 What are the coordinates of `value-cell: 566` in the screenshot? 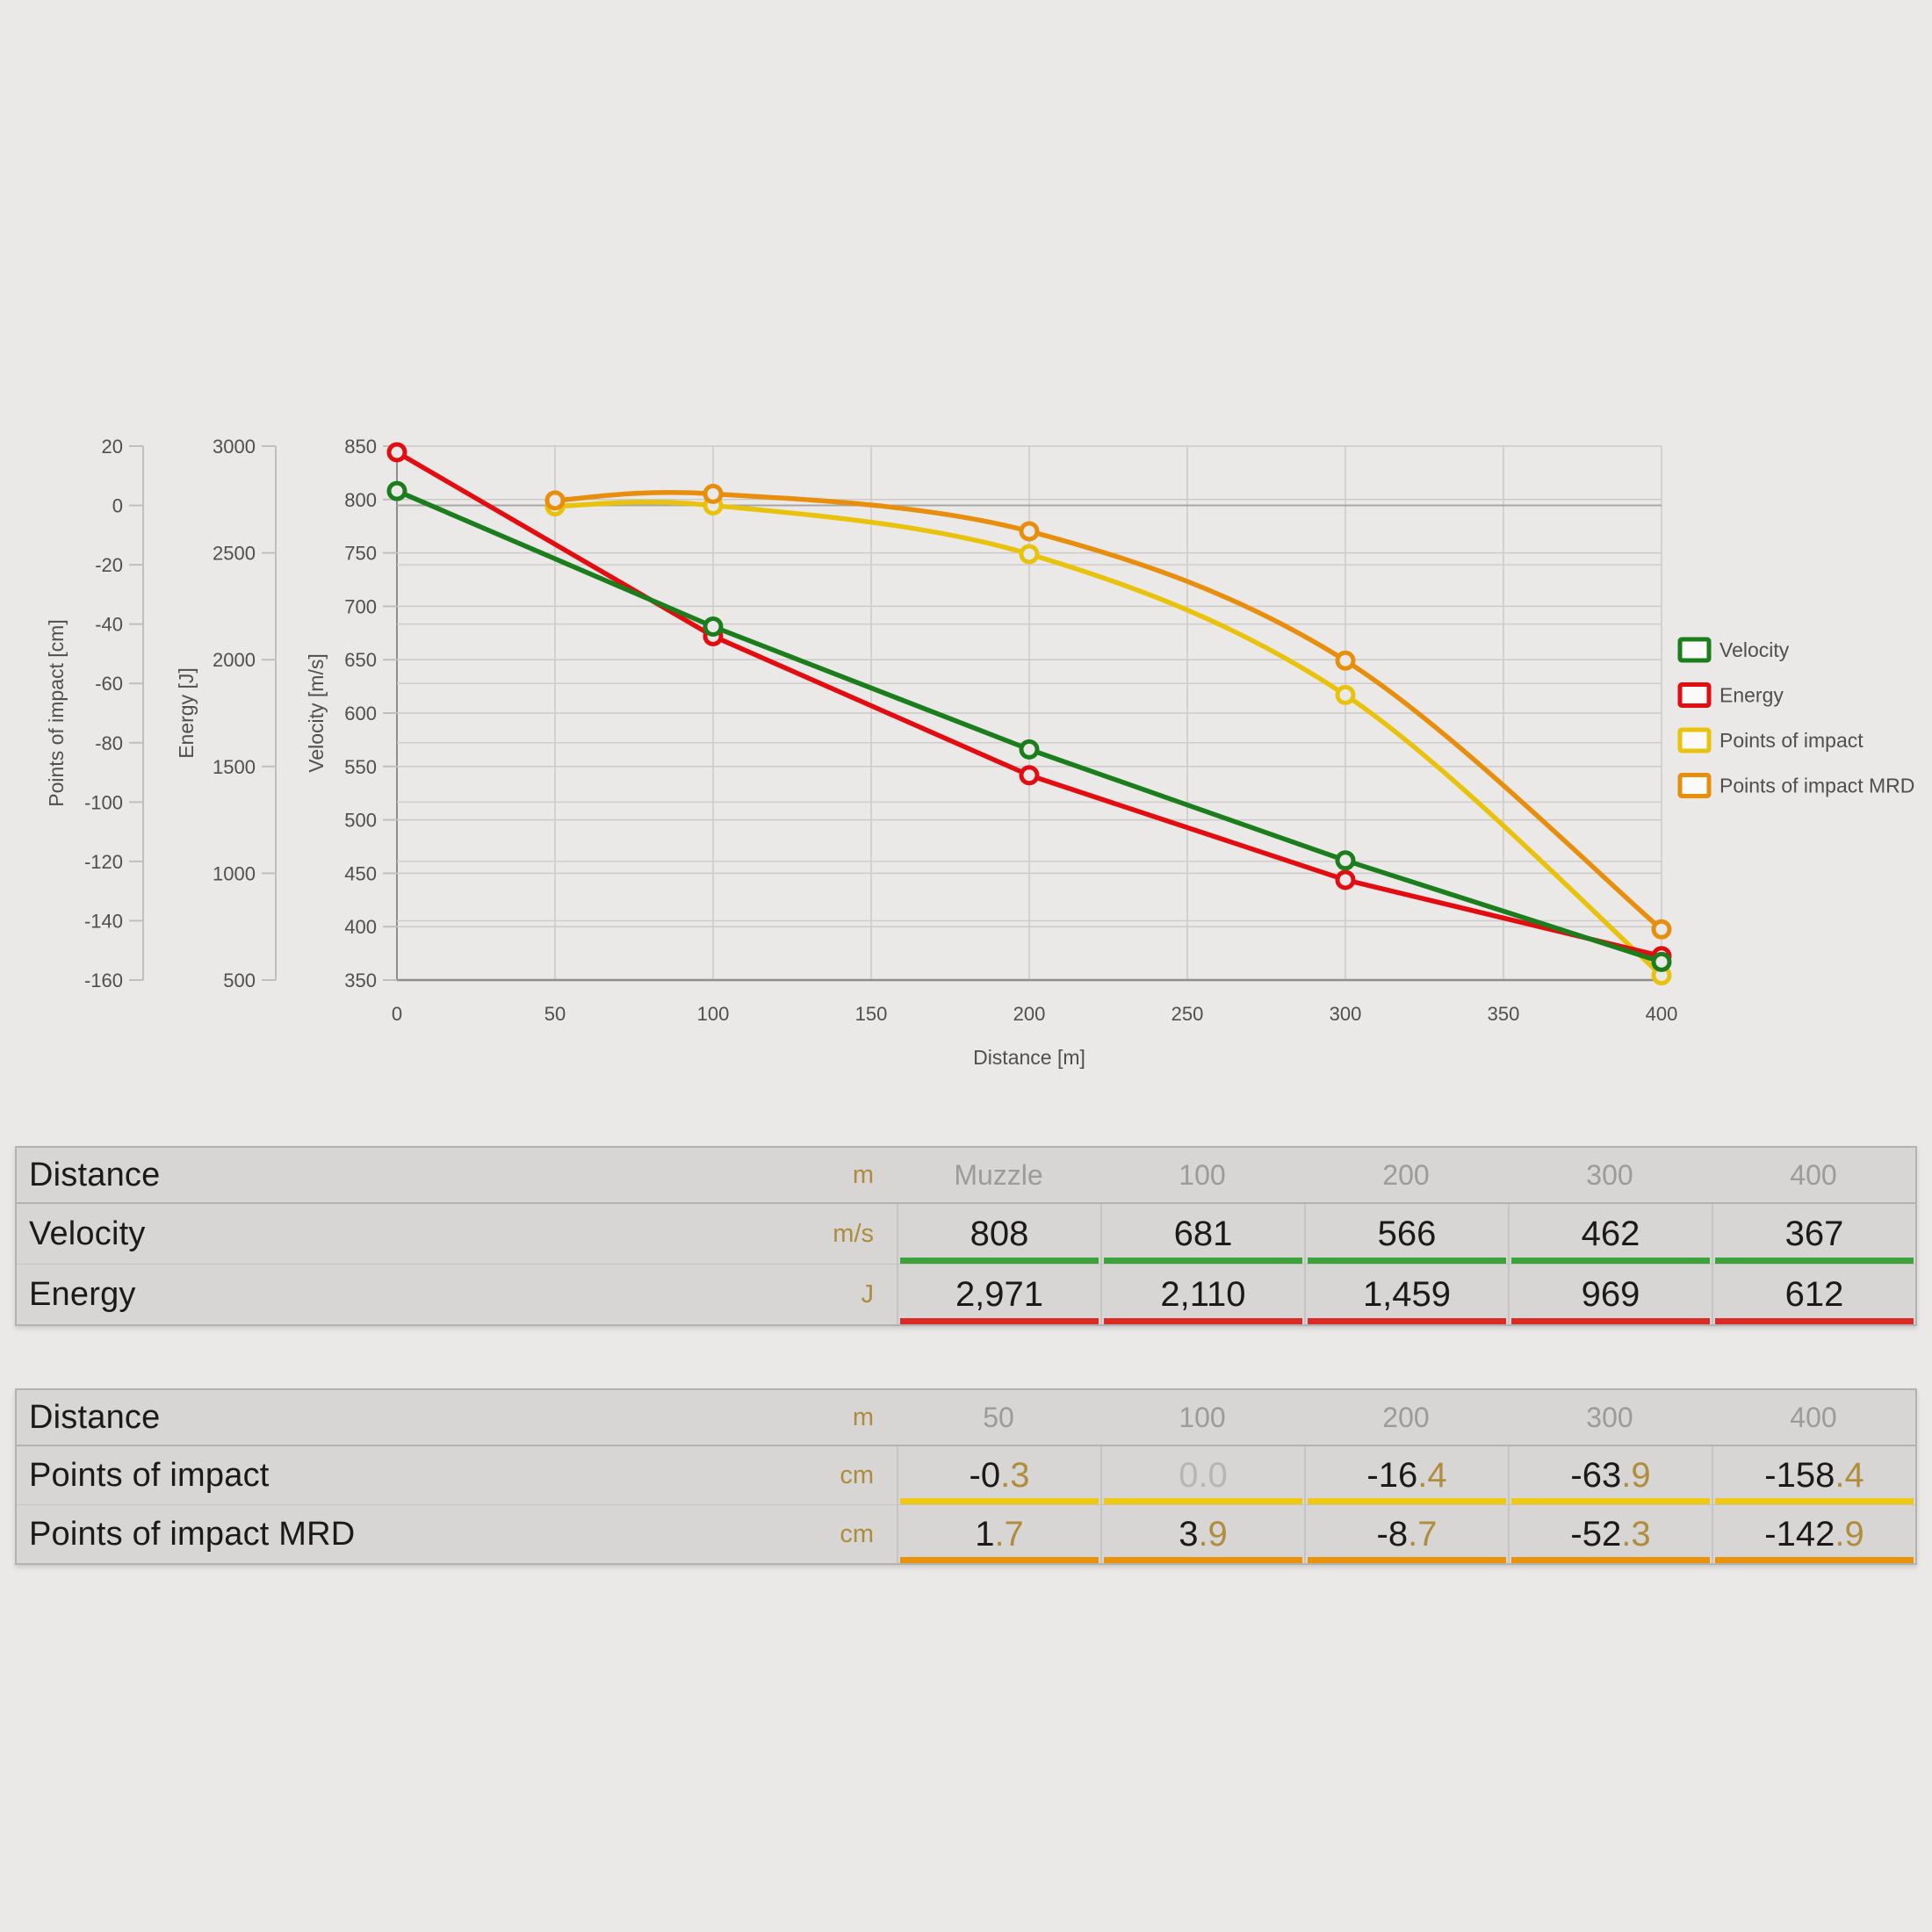 It's located at (1406, 1234).